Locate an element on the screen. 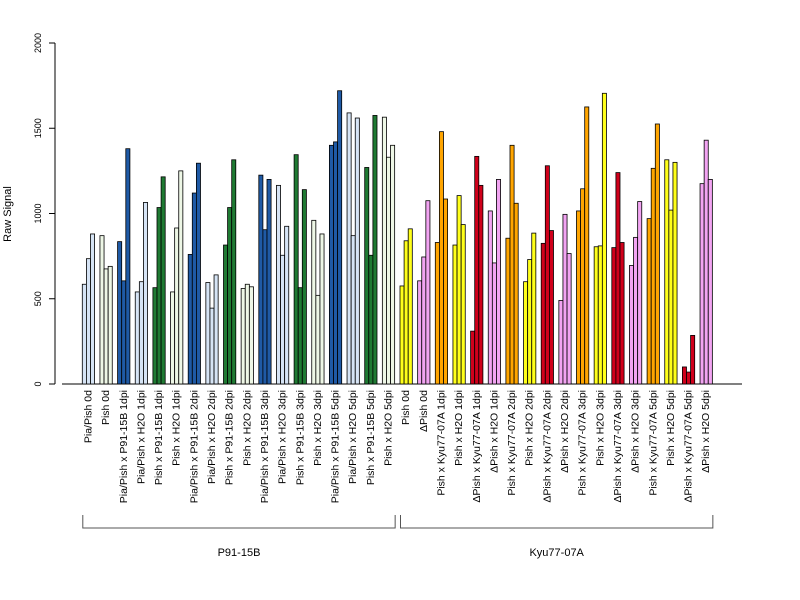 The height and width of the screenshot is (600, 800). x-tick-label: ΔPish x H2O 2dpi is located at coordinates (565, 431).